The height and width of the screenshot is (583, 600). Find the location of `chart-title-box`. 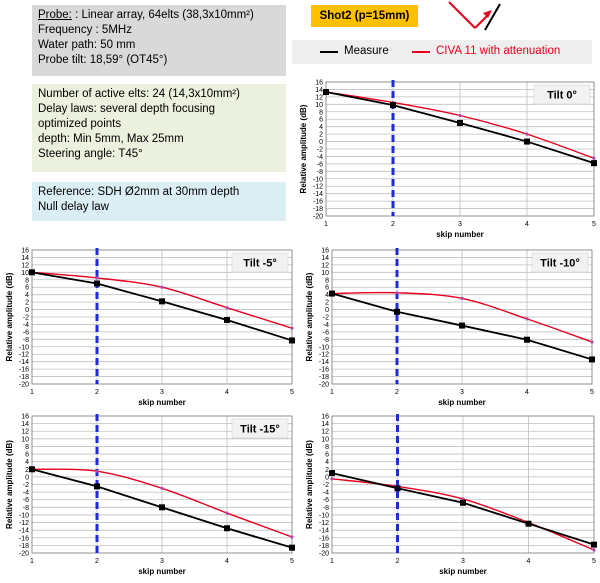

chart-title-box is located at coordinates (562, 94).